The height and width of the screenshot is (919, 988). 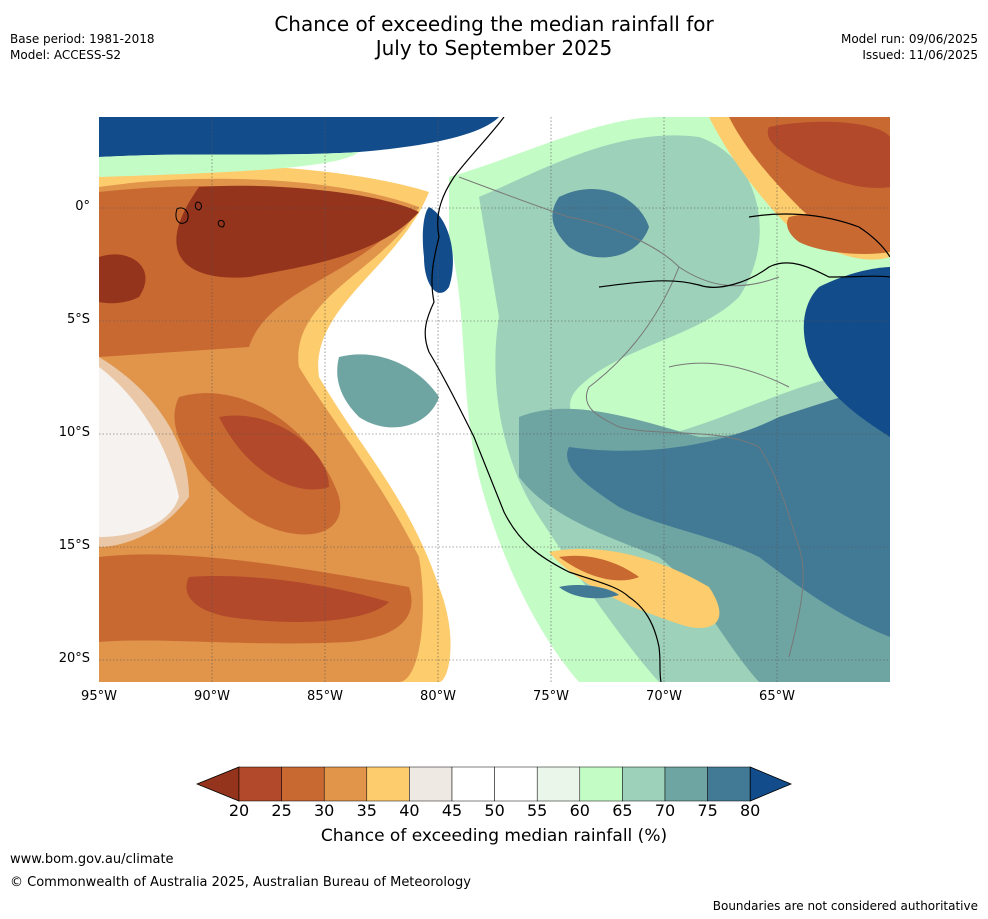 I want to click on zone-80-north, so click(x=299, y=137).